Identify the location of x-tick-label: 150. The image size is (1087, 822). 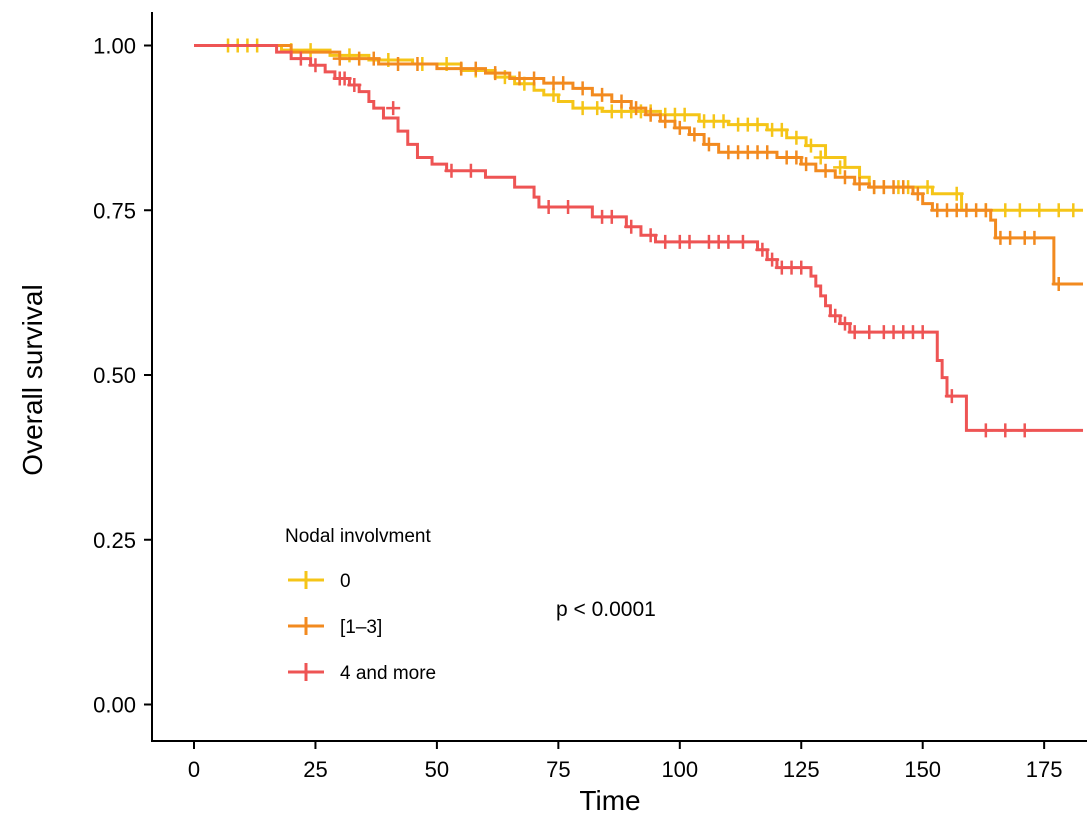
(922, 769).